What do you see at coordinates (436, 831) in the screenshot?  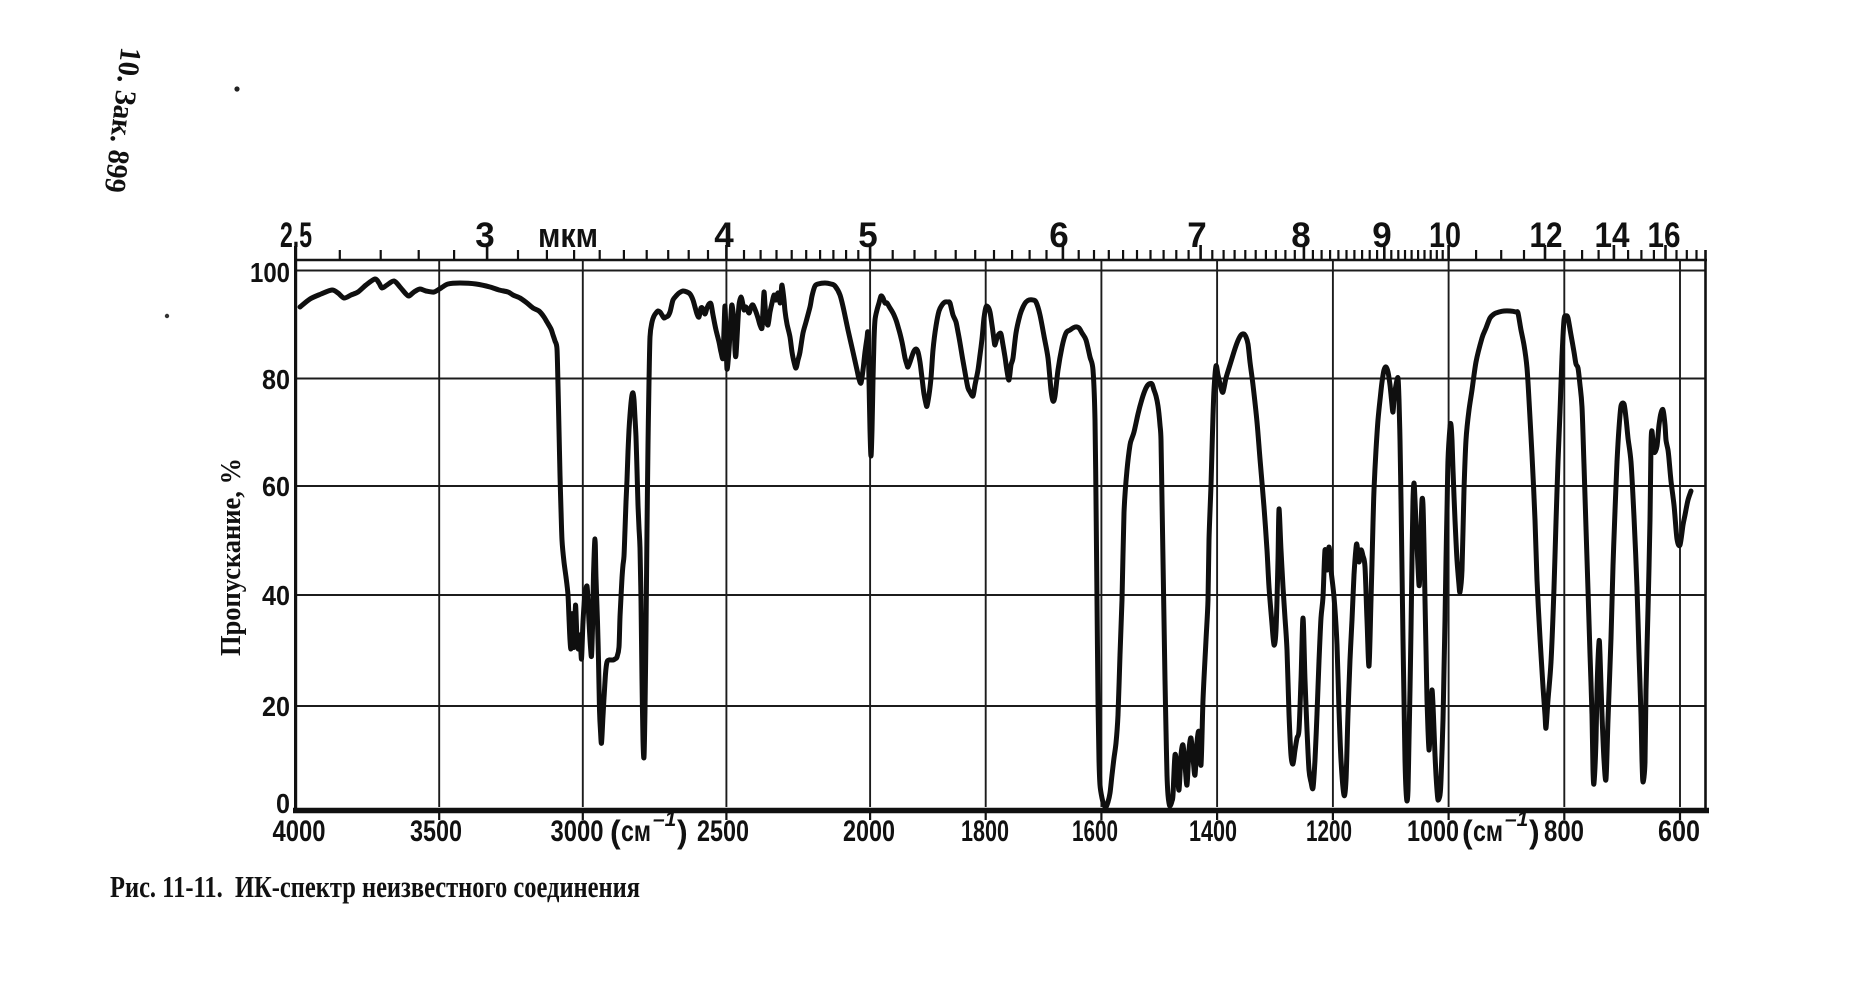 I see `svg-text: 3500` at bounding box center [436, 831].